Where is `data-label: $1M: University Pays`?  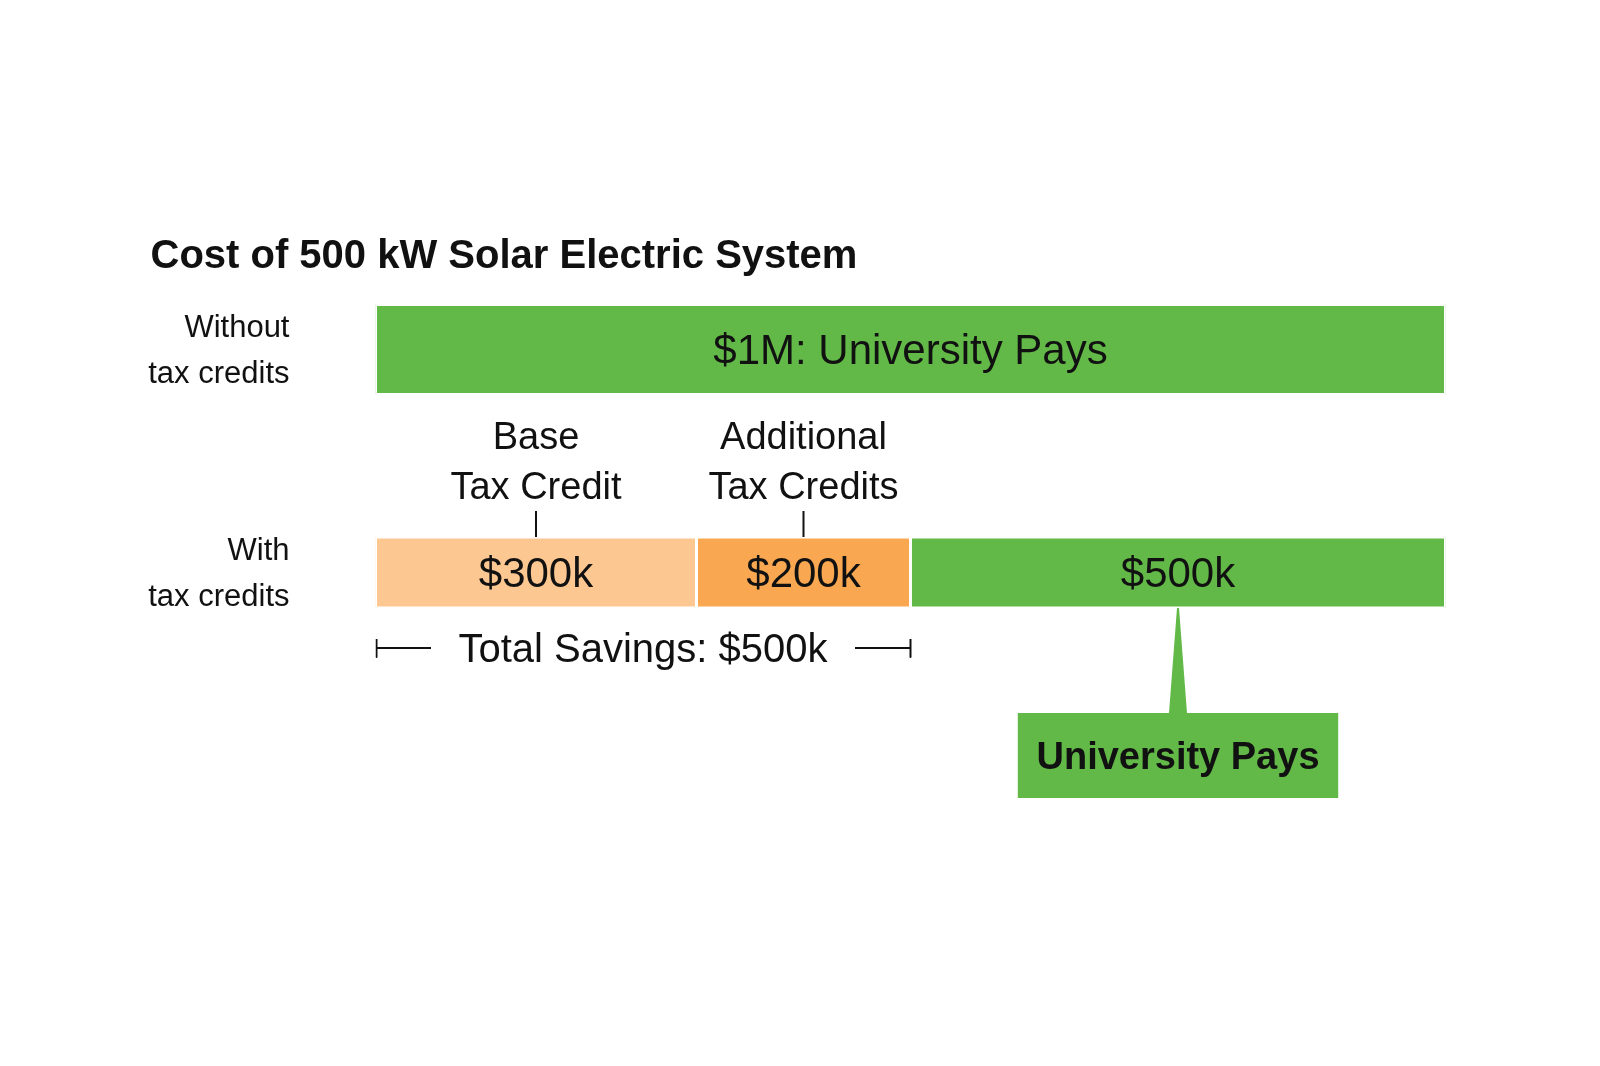 data-label: $1M: University Pays is located at coordinates (910, 349).